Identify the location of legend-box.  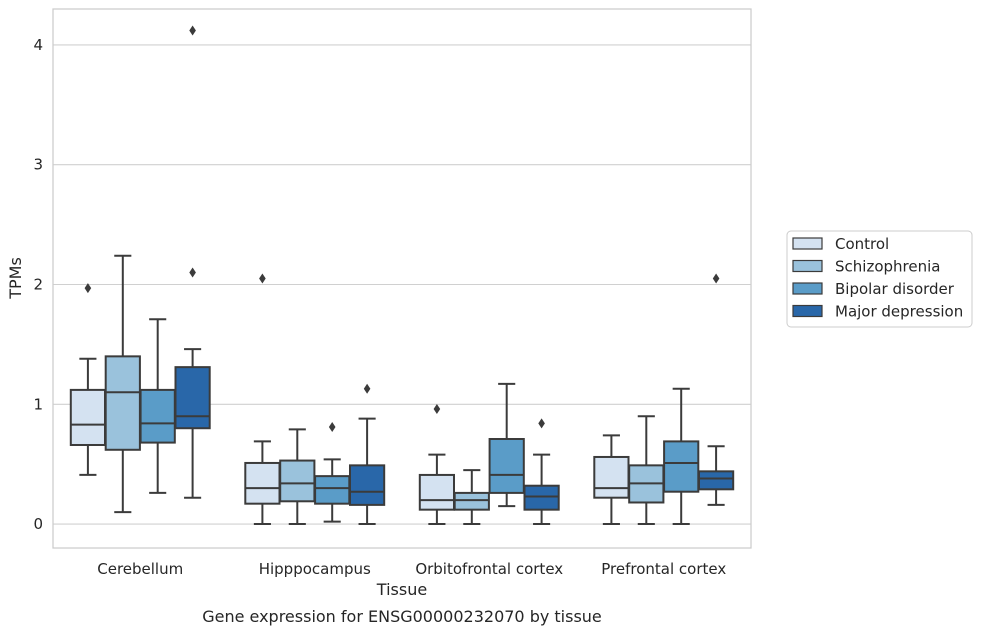
(879, 279).